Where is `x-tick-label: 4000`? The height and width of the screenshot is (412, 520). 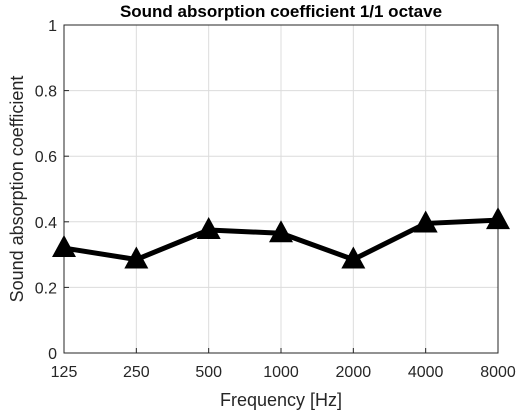 x-tick-label: 4000 is located at coordinates (426, 372).